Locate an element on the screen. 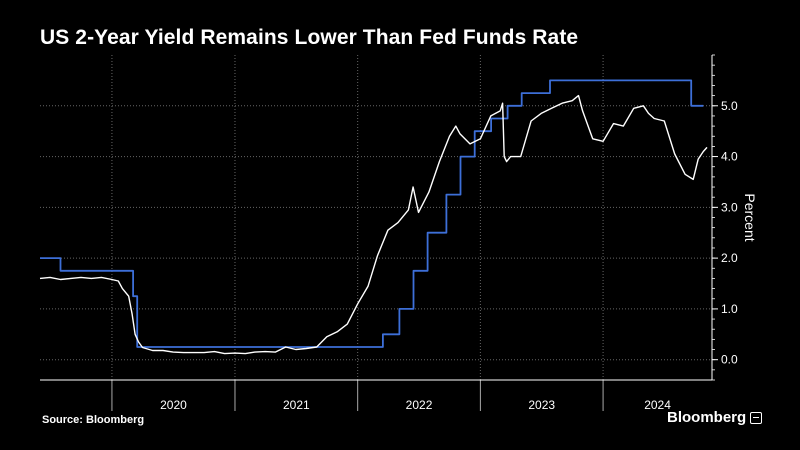 The width and height of the screenshot is (800, 450). x-tick-label: 2021 is located at coordinates (296, 405).